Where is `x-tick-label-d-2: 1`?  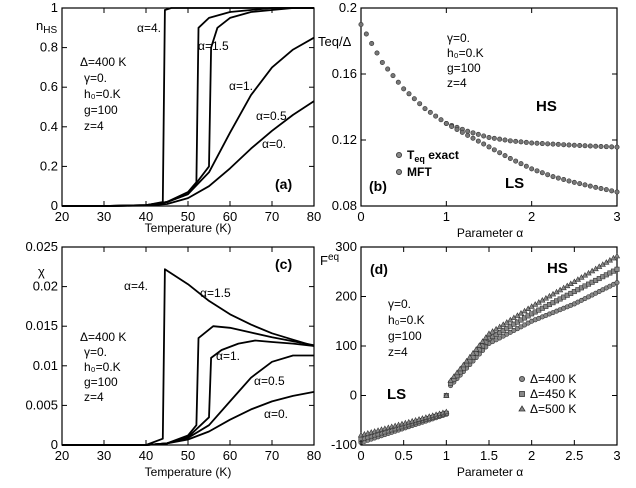
x-tick-label-d-2: 1 is located at coordinates (446, 455).